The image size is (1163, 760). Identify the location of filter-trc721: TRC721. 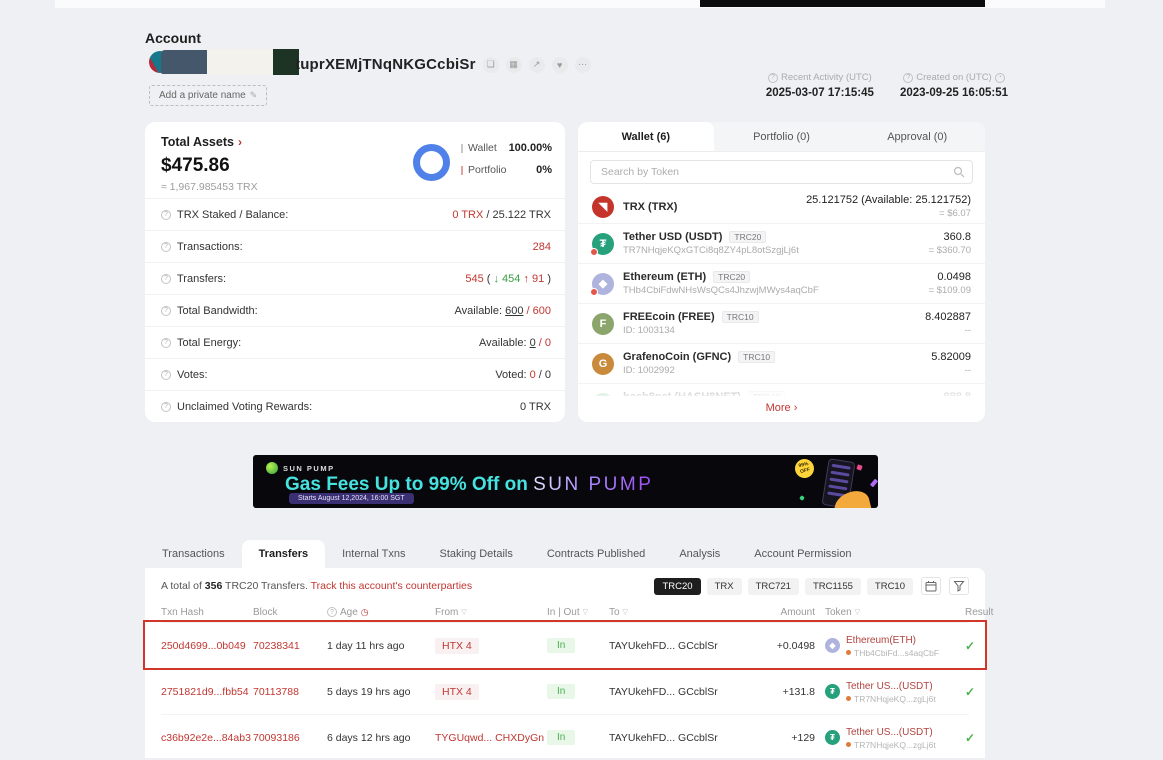
(773, 586).